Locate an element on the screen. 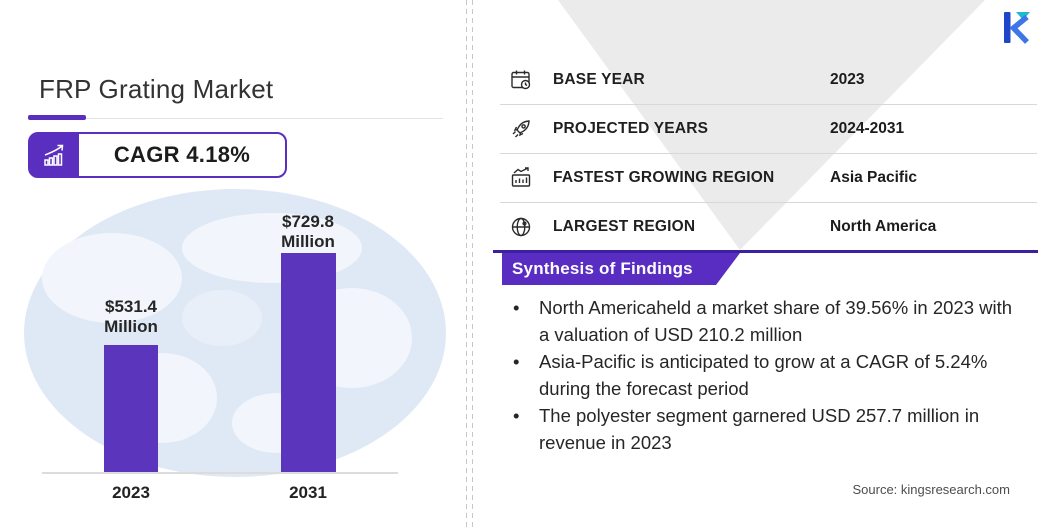  fact-row-projected-years: PROJECTED YEARS 2024-2031 is located at coordinates (768, 129).